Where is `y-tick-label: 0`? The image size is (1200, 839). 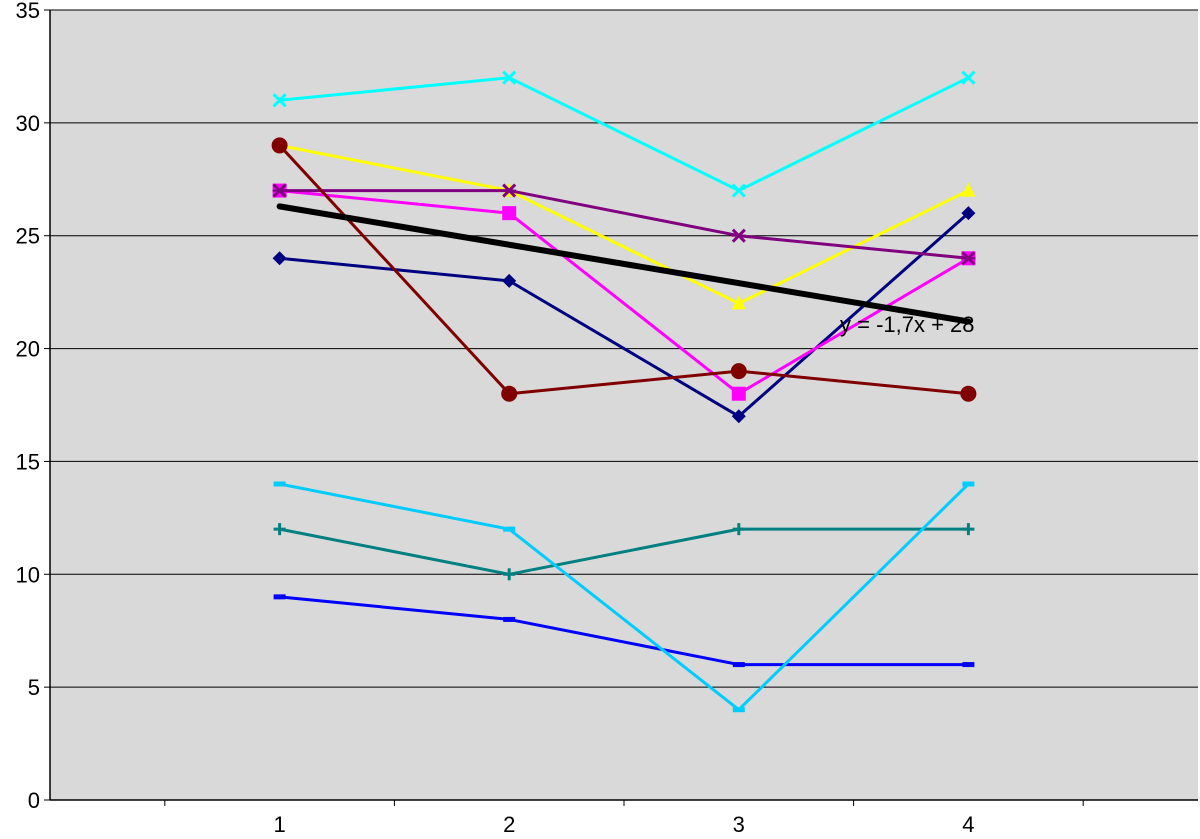 y-tick-label: 0 is located at coordinates (34, 800).